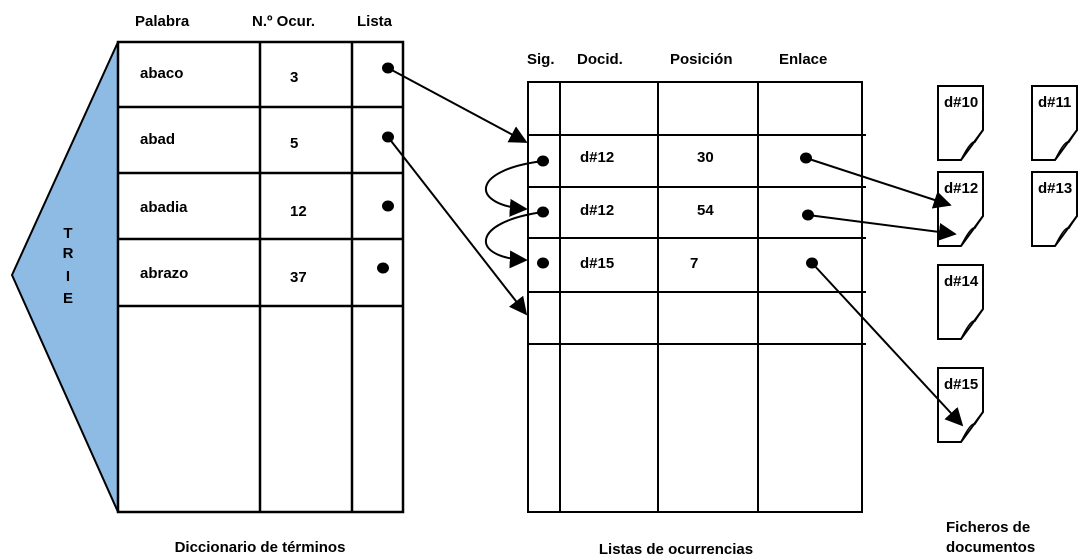 Image resolution: width=1084 pixels, height=559 pixels. What do you see at coordinates (988, 527) in the screenshot?
I see `caption: Ficheros de` at bounding box center [988, 527].